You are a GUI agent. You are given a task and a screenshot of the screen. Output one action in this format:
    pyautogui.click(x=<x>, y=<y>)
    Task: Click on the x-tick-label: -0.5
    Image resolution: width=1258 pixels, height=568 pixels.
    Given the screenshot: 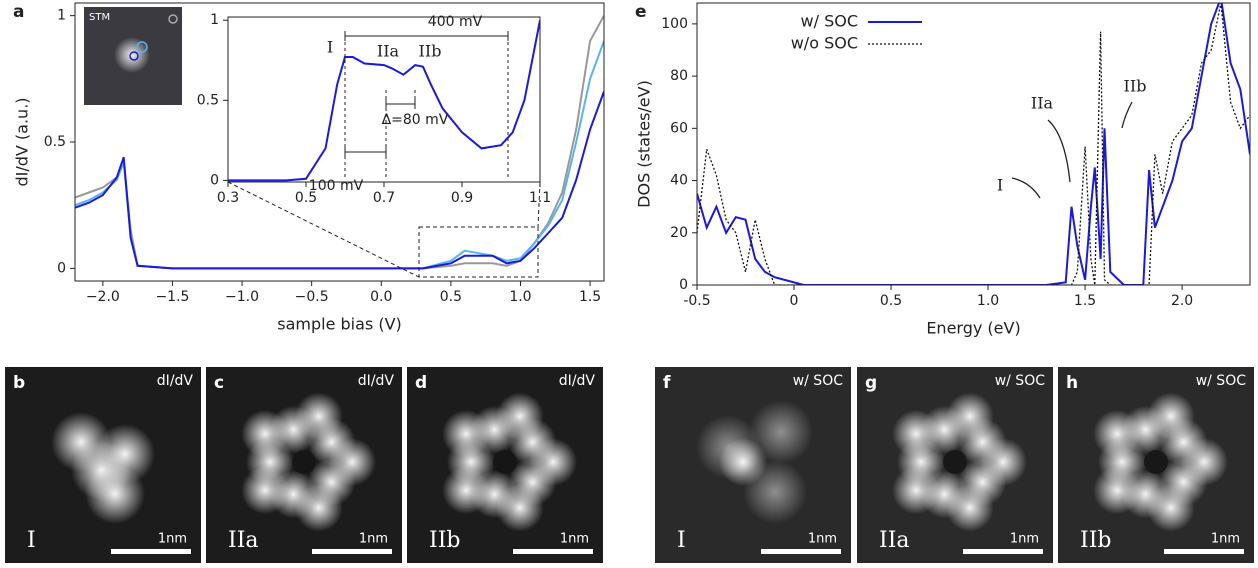 What is the action you would take?
    pyautogui.click(x=696, y=301)
    